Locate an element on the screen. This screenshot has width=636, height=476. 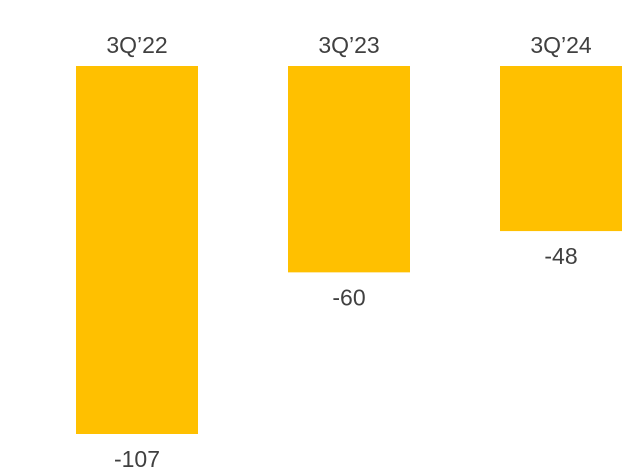
category-label-2: 3Q’24 is located at coordinates (561, 45).